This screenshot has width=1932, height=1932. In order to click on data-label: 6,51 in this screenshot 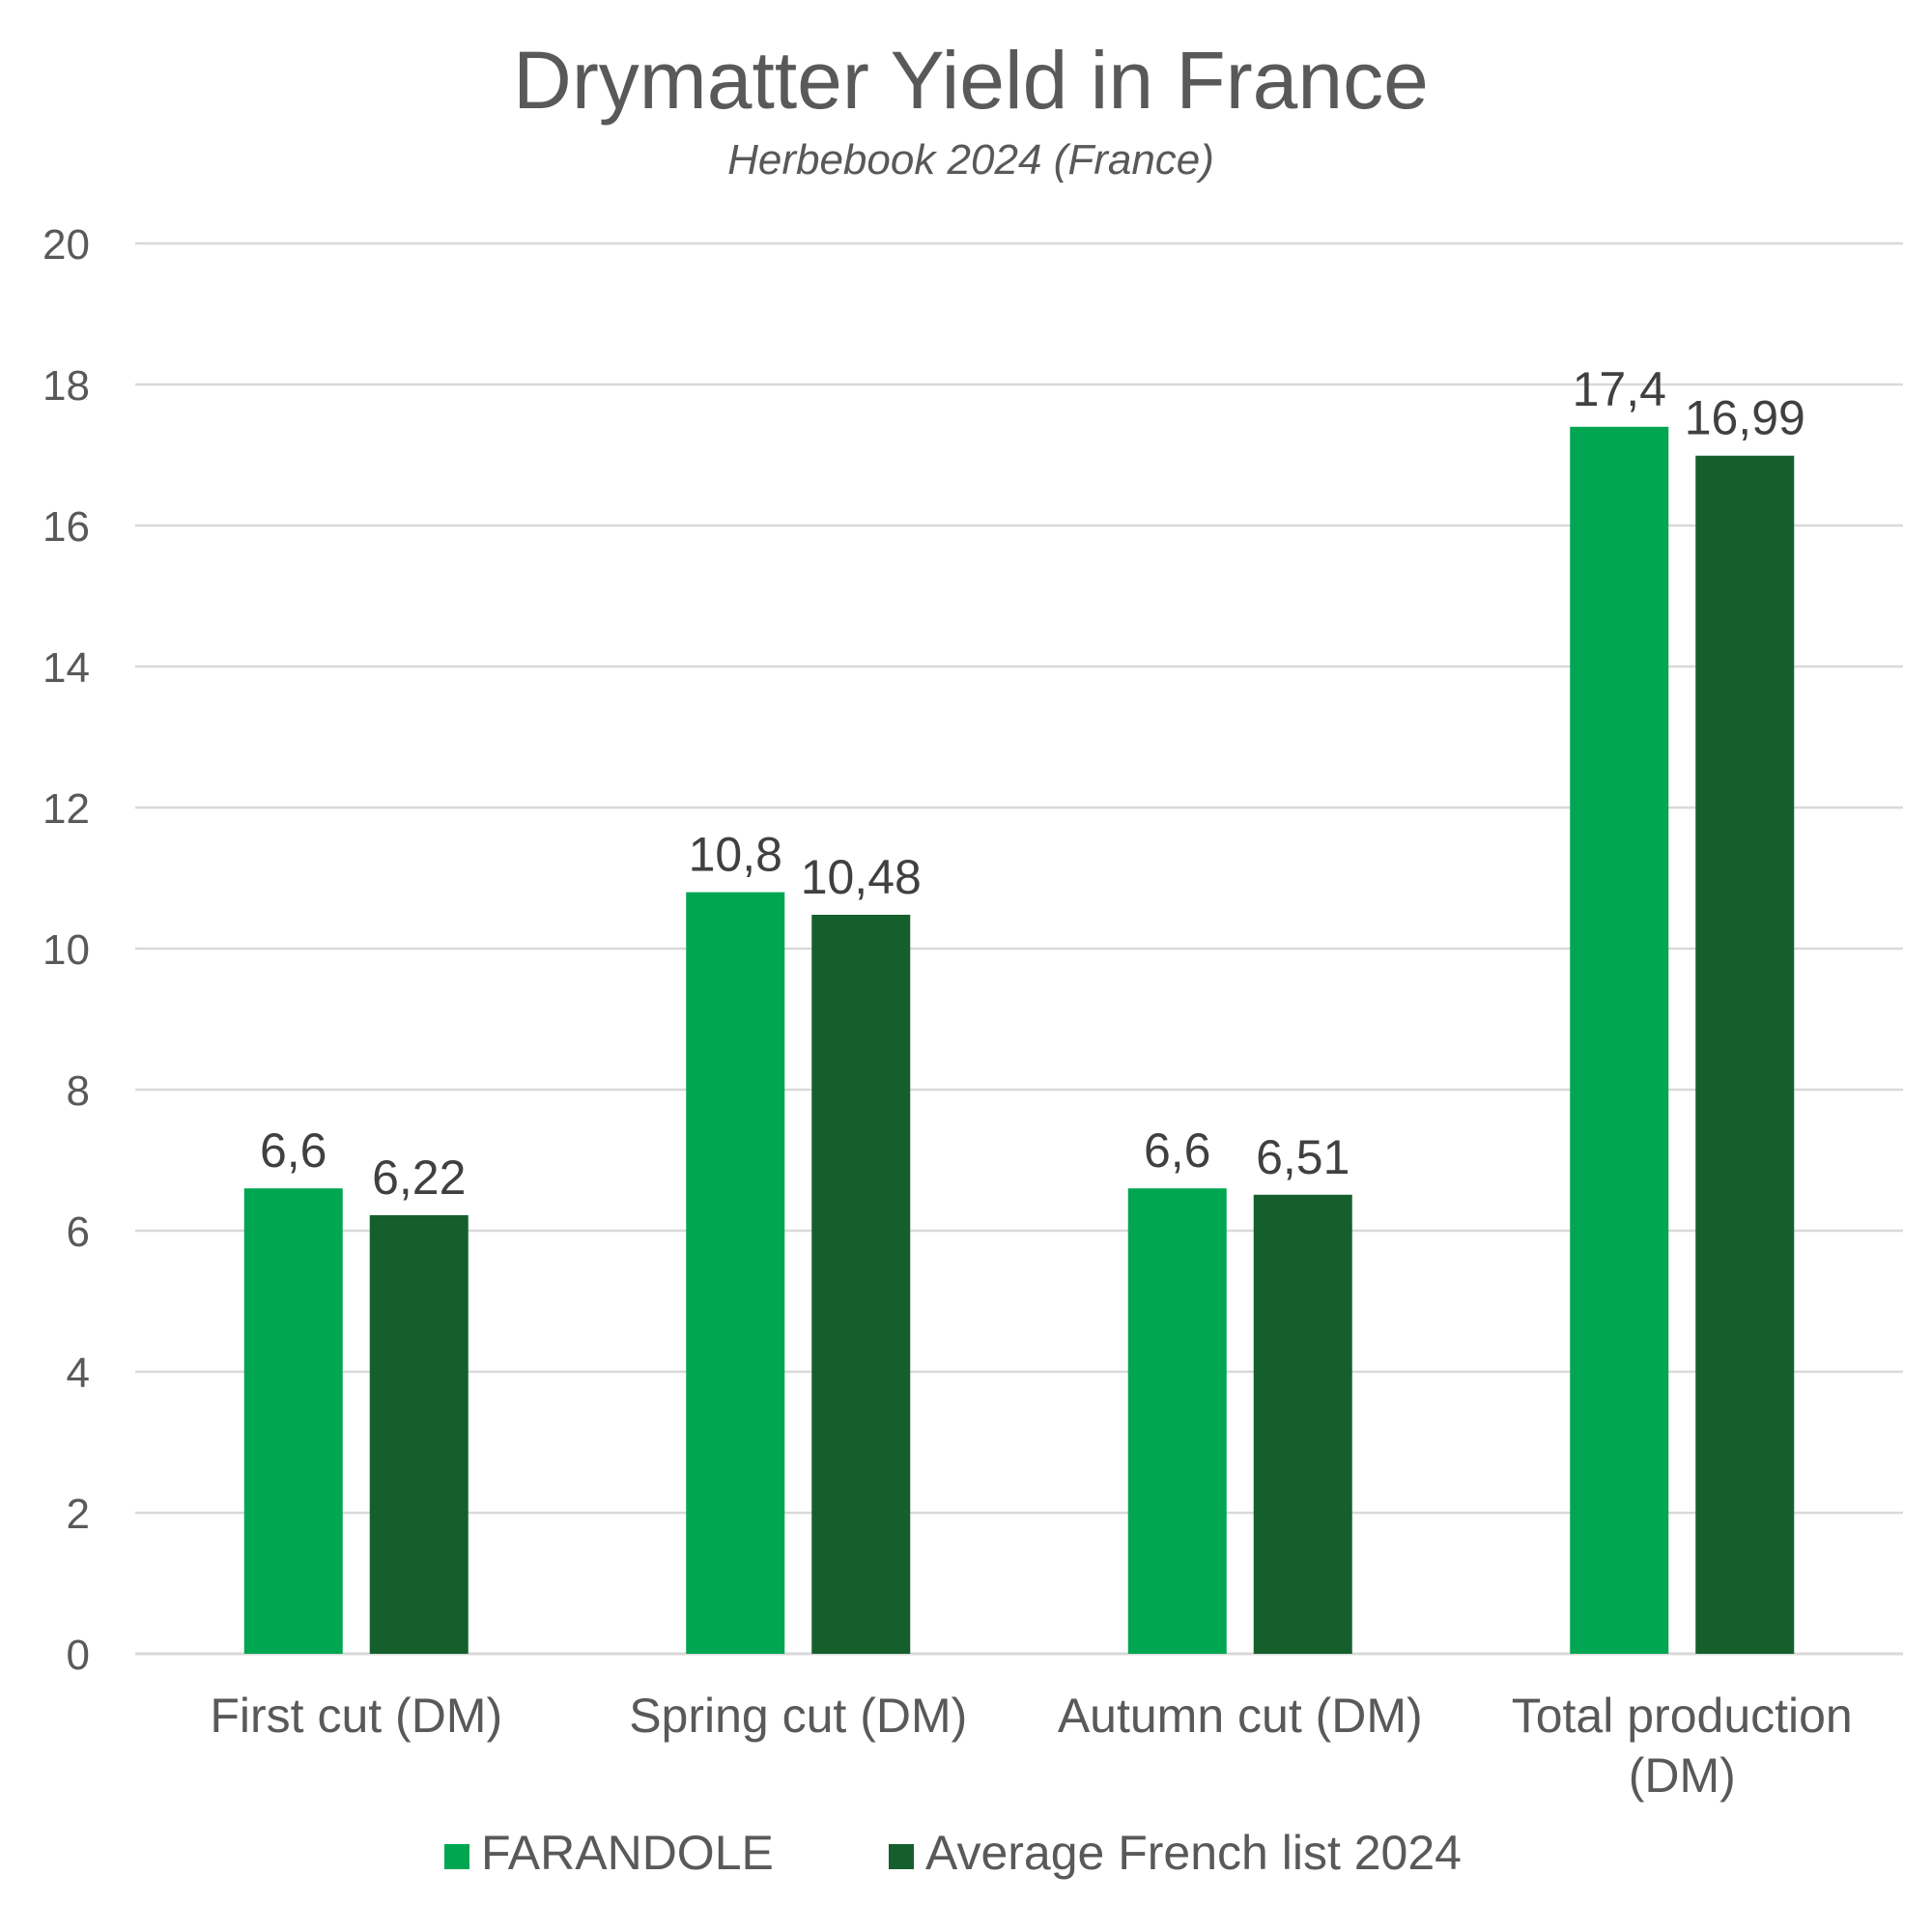, I will do `click(1303, 1157)`.